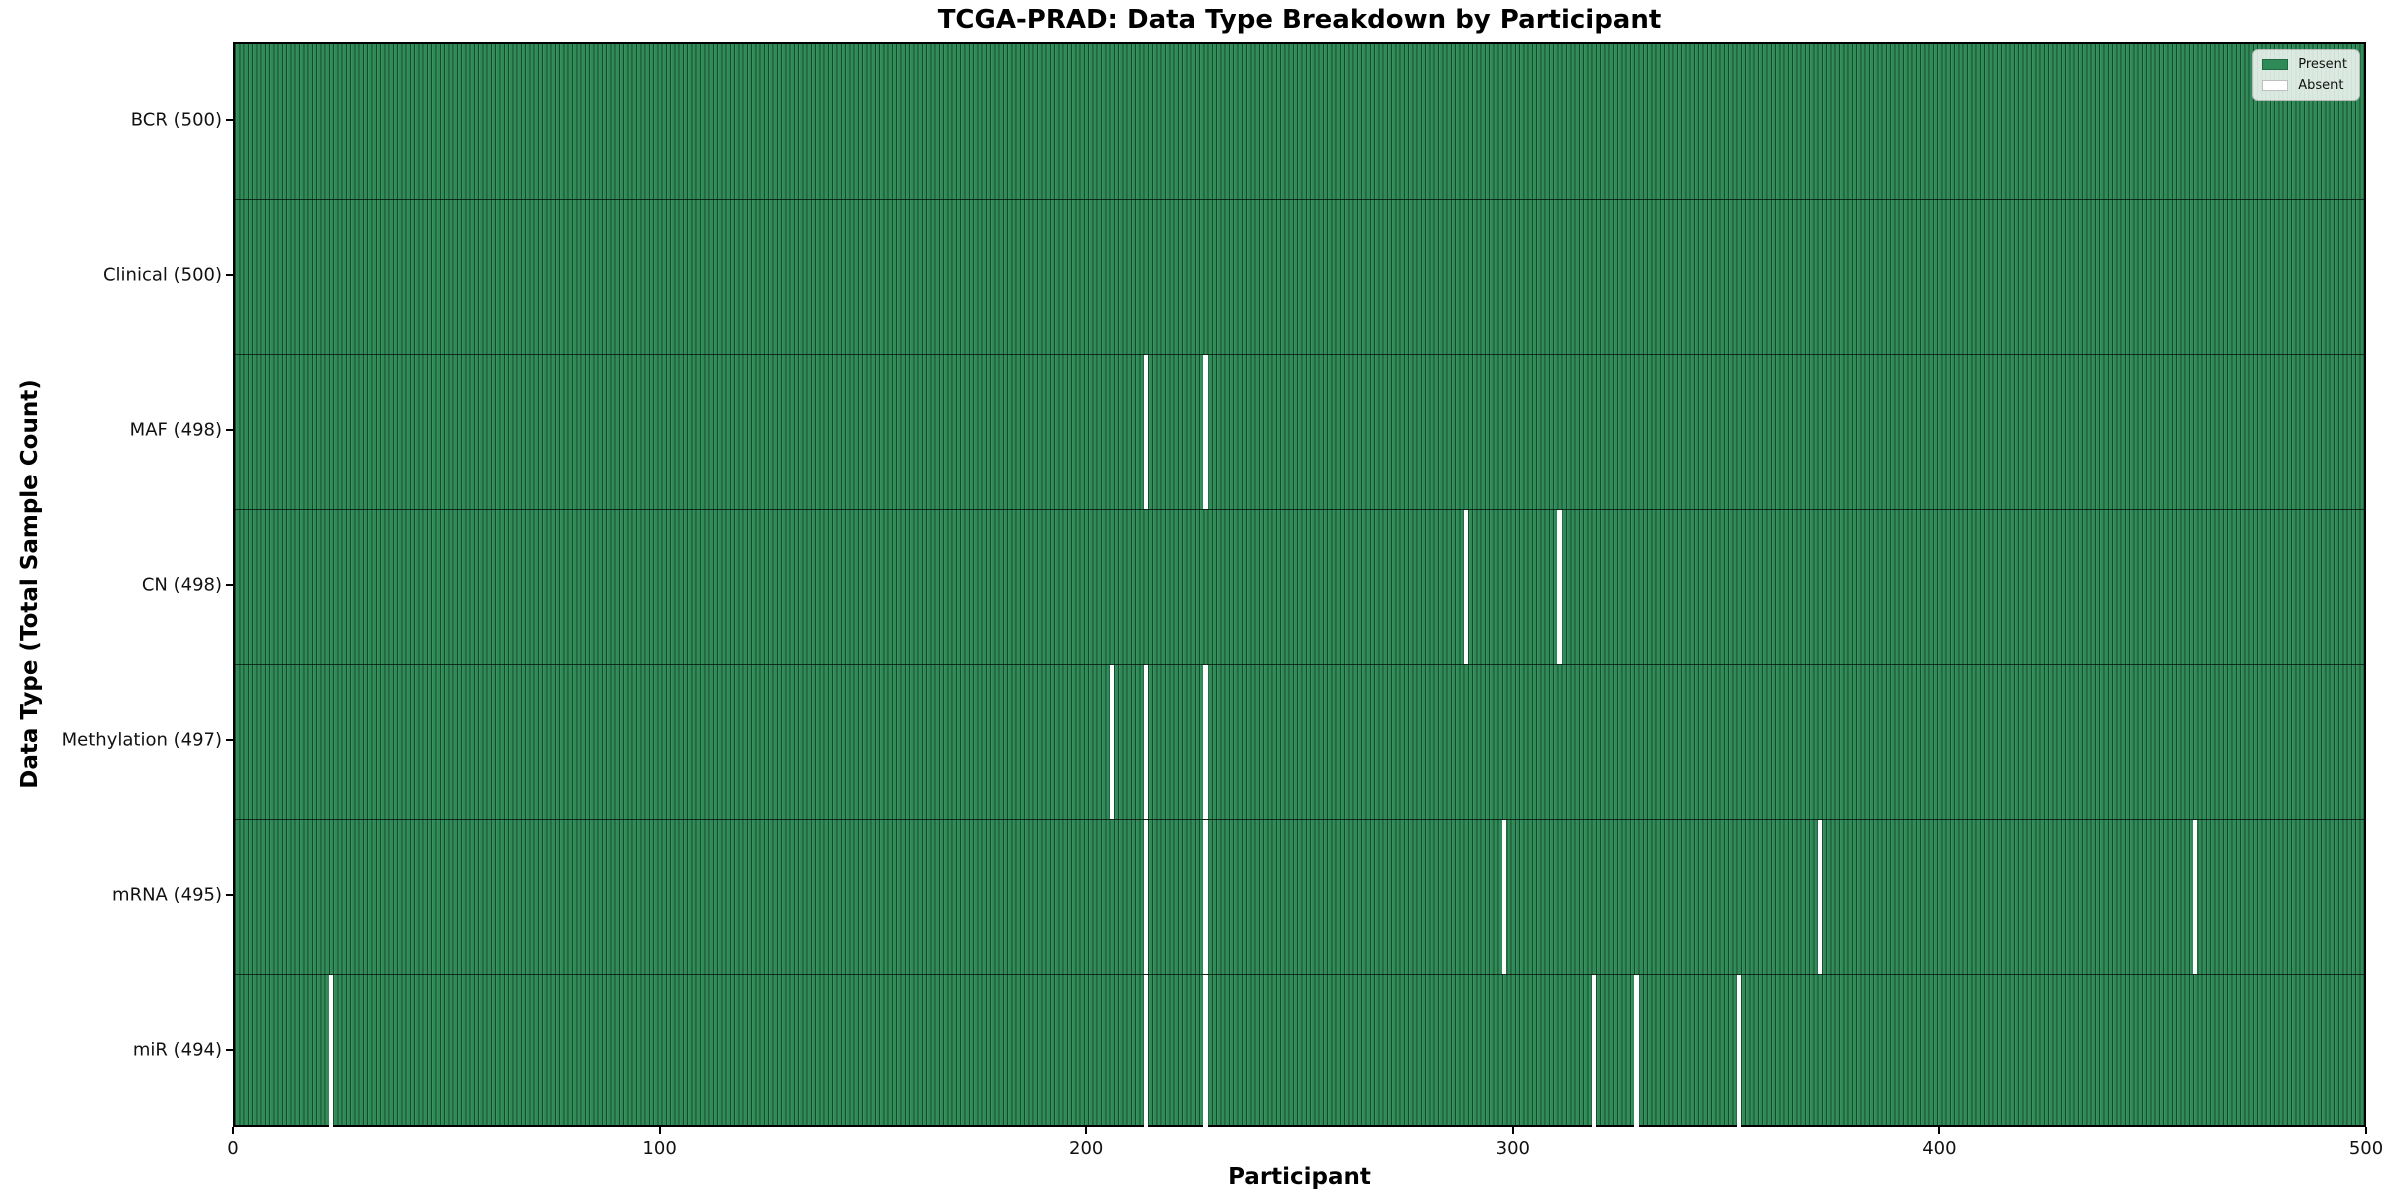 The image size is (2400, 1200). Describe the element at coordinates (1939, 1148) in the screenshot. I see `x-tick-label: 400` at that location.